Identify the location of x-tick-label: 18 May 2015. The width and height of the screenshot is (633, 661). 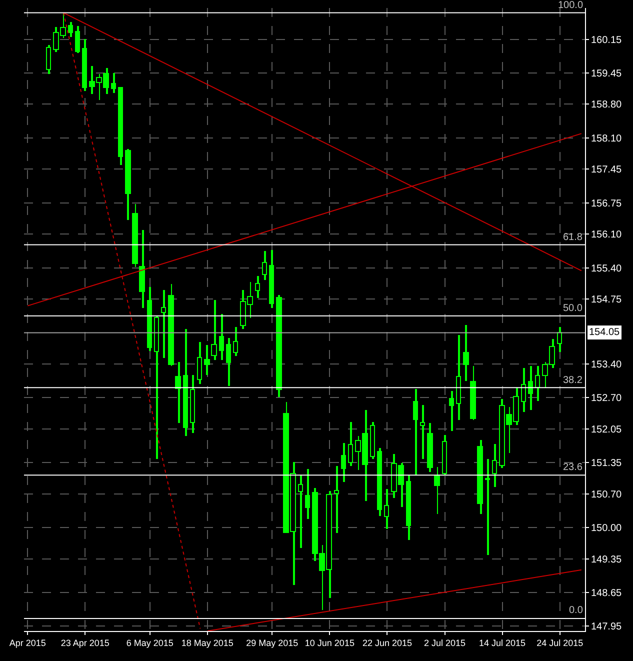
(207, 643).